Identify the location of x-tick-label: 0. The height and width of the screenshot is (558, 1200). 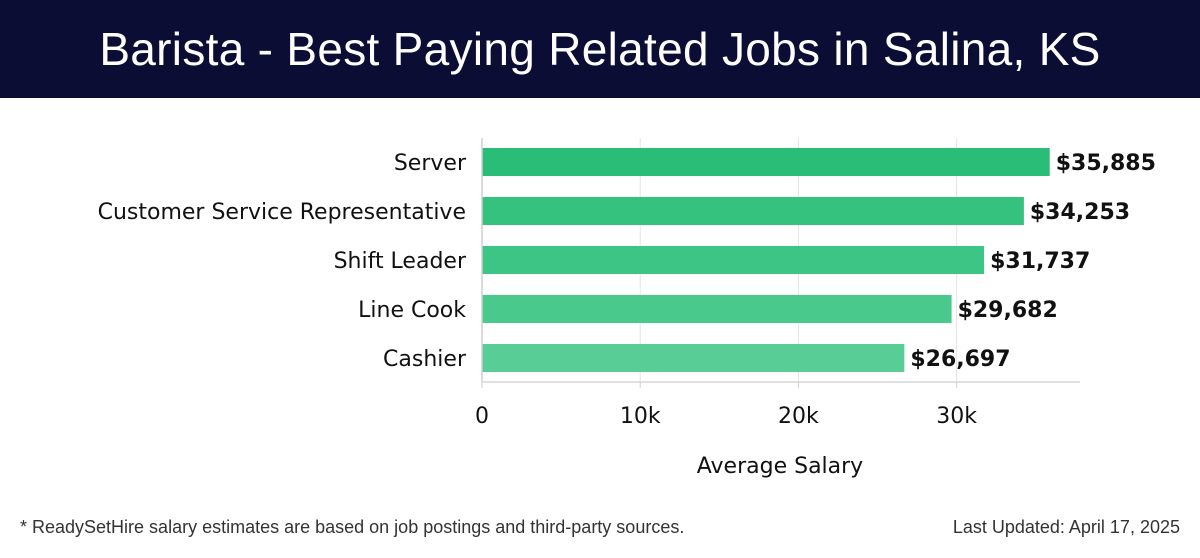
(482, 416).